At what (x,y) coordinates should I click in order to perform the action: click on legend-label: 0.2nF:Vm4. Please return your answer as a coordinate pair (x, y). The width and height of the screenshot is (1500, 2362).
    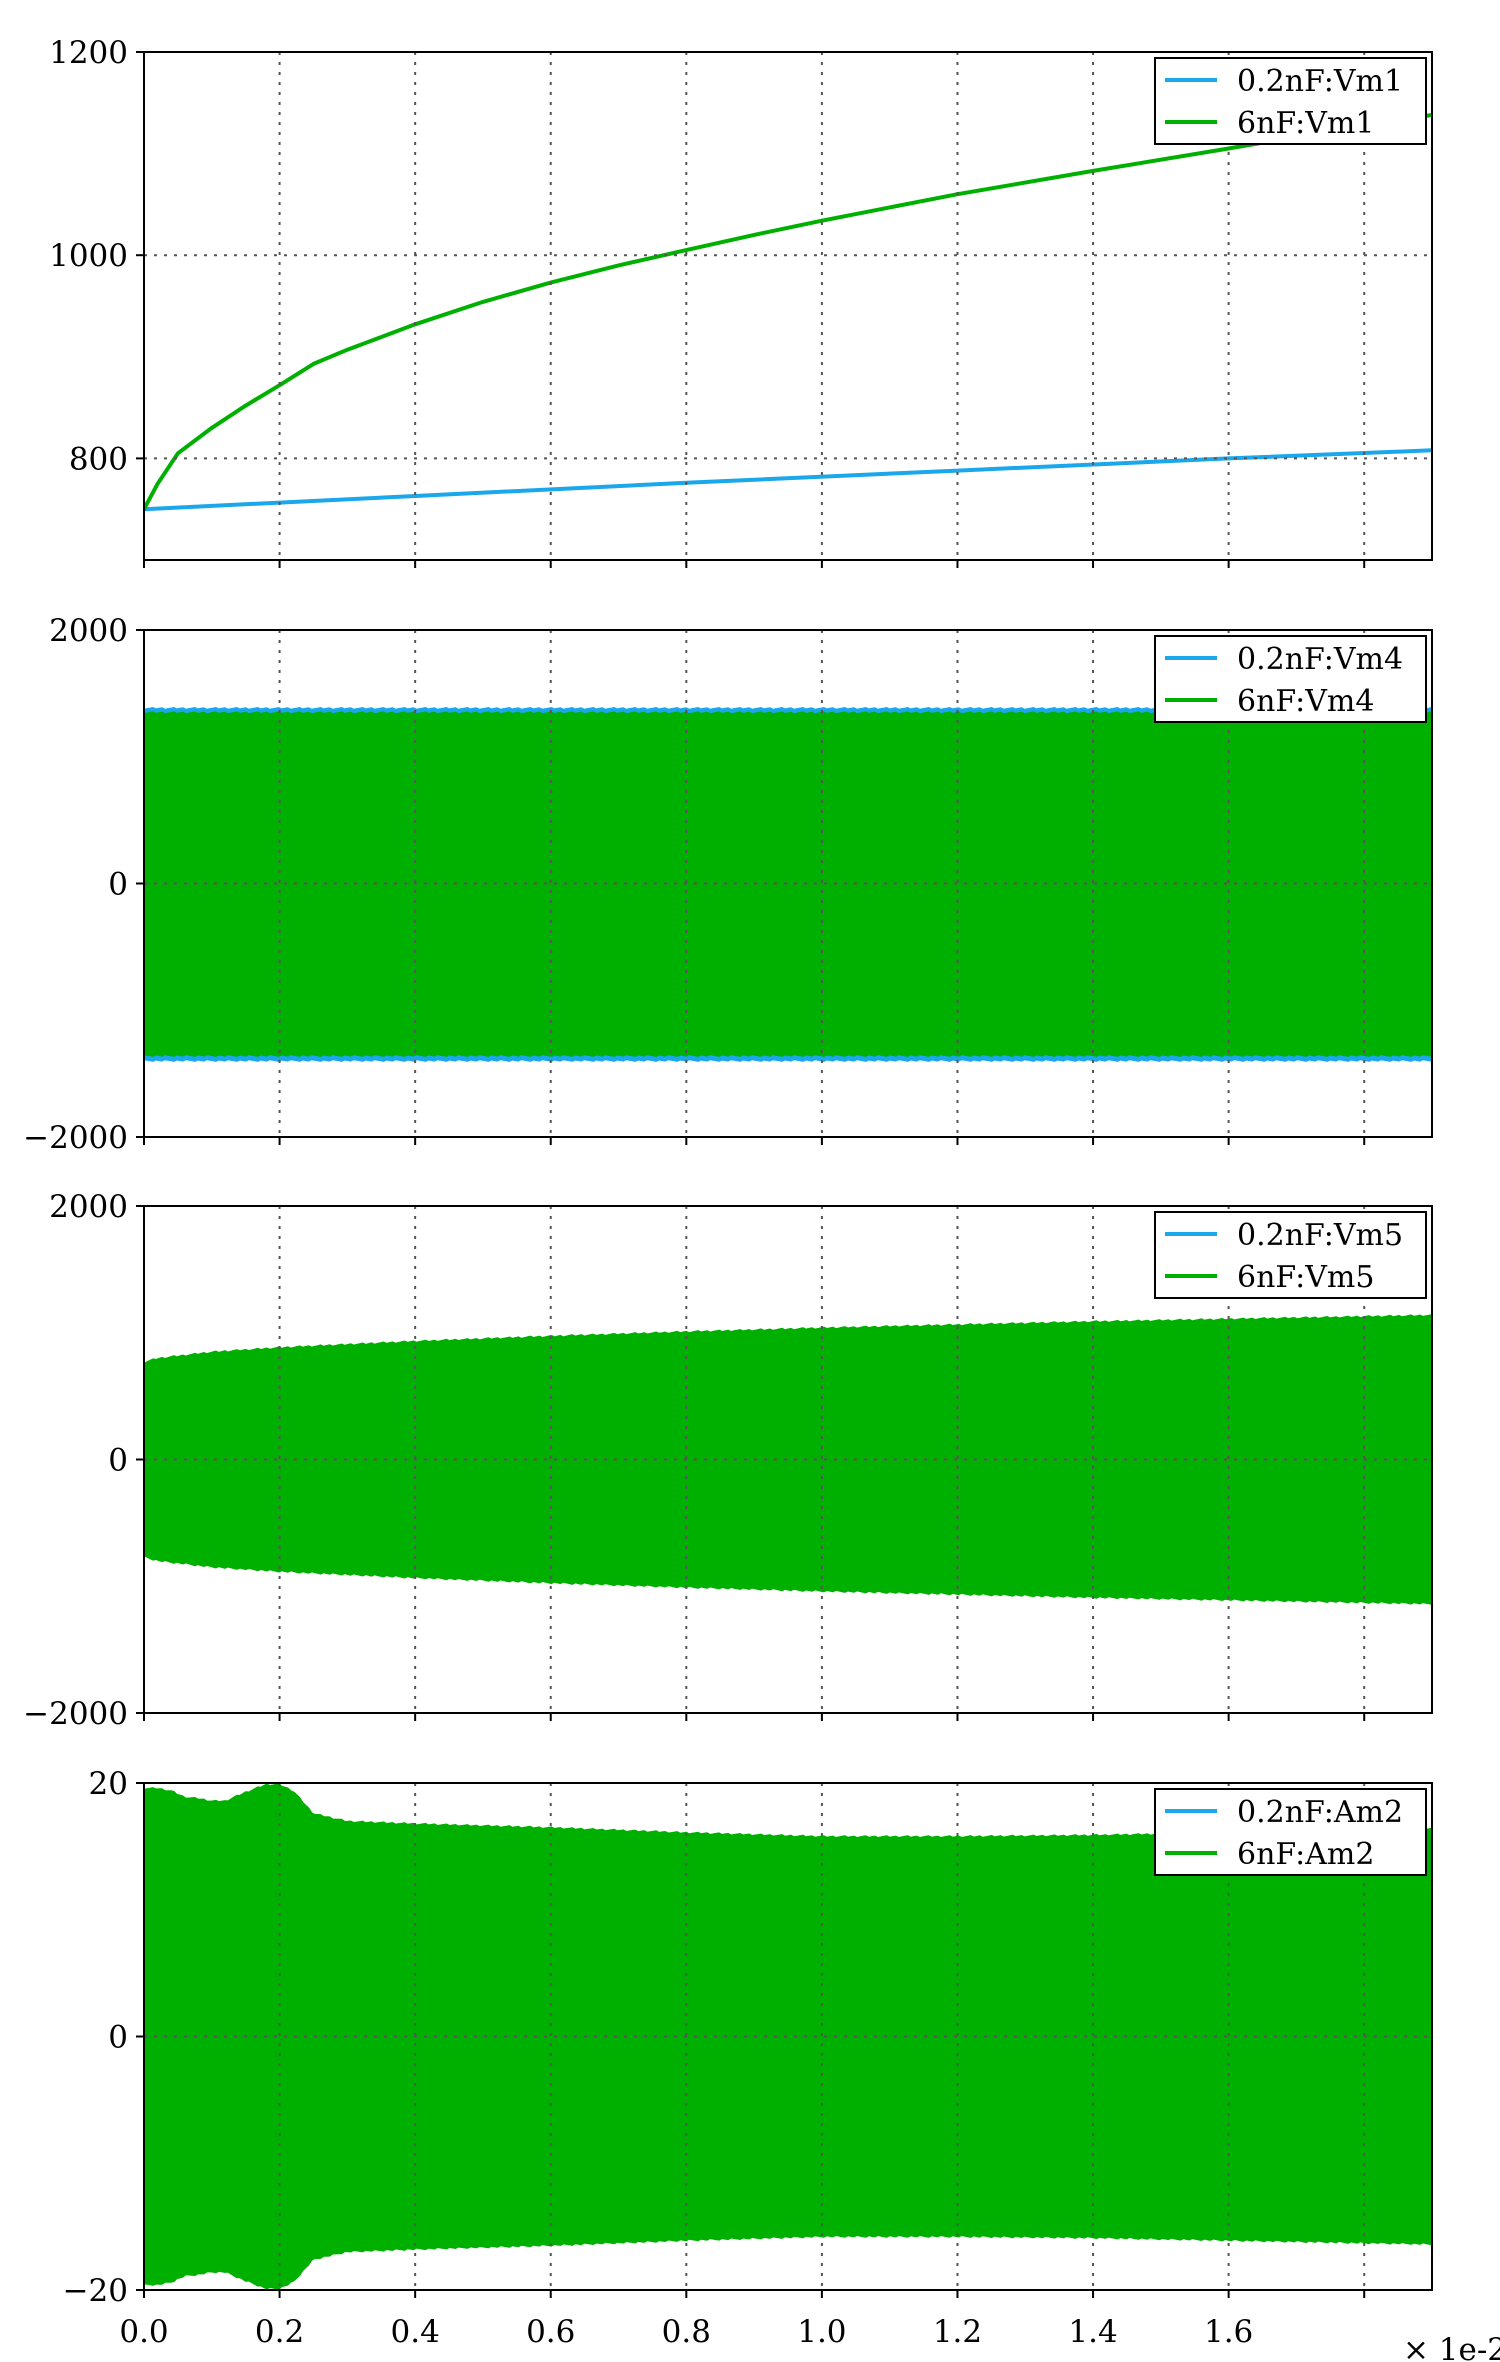
    Looking at the image, I should click on (1320, 659).